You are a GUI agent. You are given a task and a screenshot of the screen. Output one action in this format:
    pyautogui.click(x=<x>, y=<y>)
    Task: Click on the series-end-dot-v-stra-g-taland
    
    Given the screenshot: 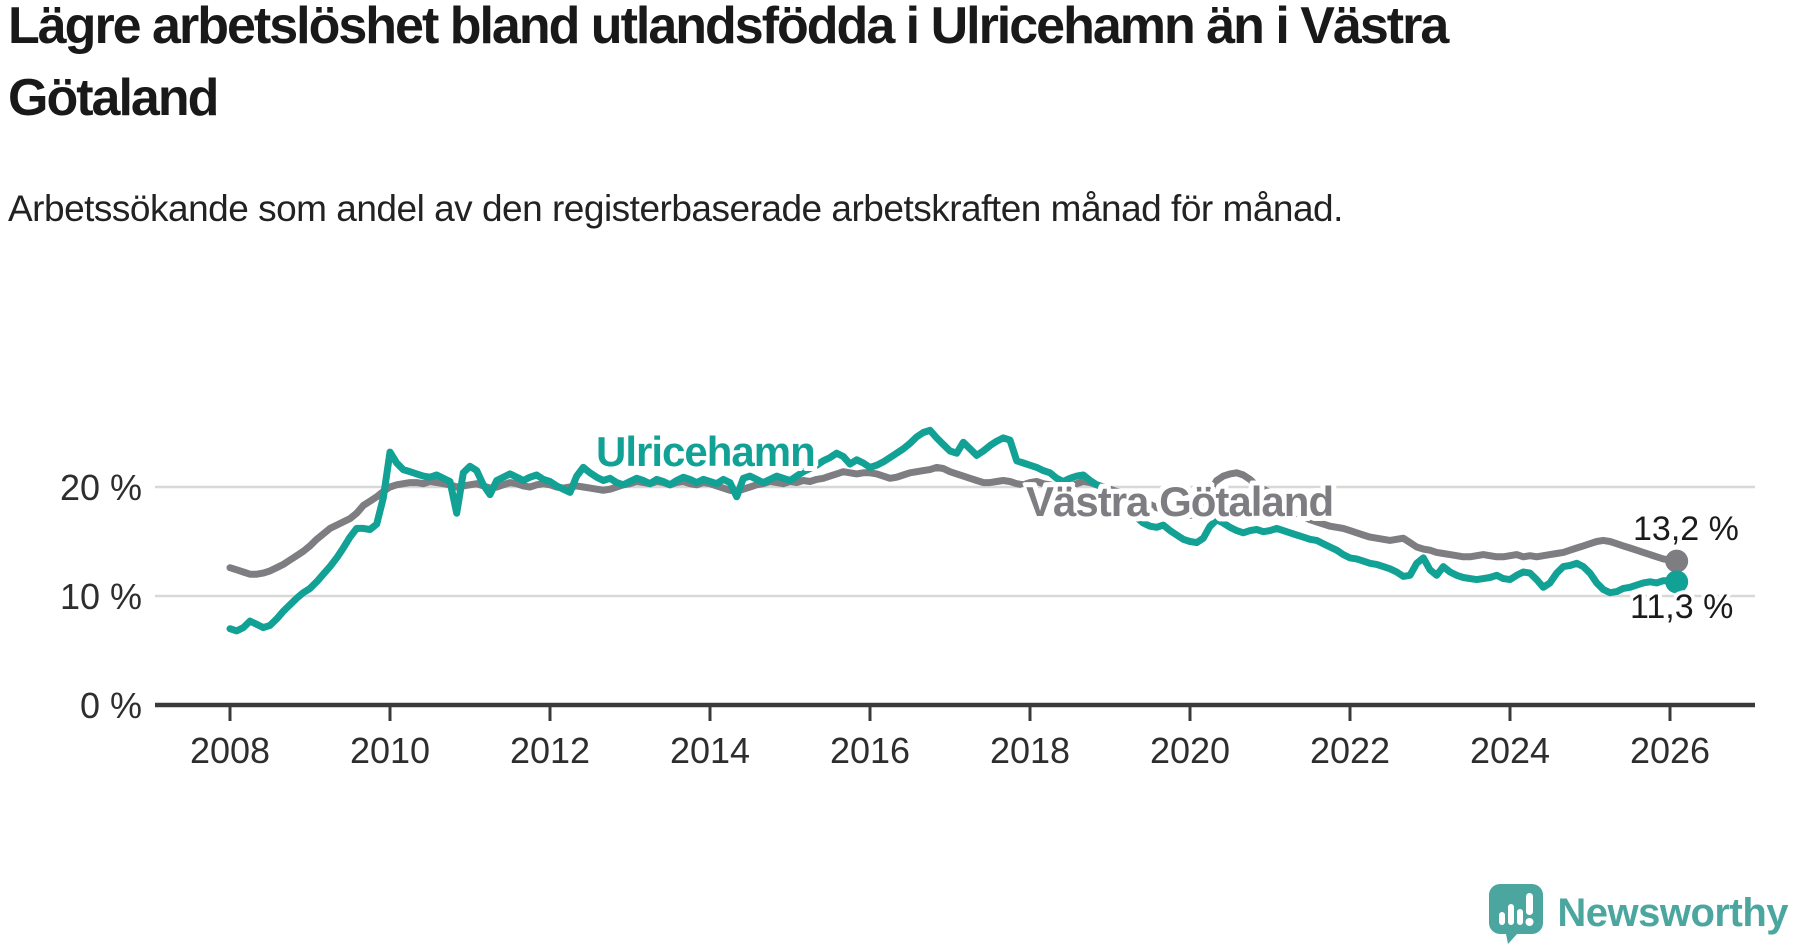 What is the action you would take?
    pyautogui.click(x=1677, y=561)
    